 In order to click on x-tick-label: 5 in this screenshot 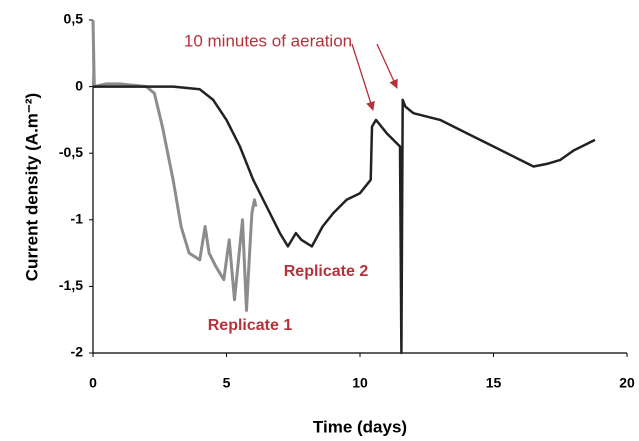, I will do `click(227, 383)`.